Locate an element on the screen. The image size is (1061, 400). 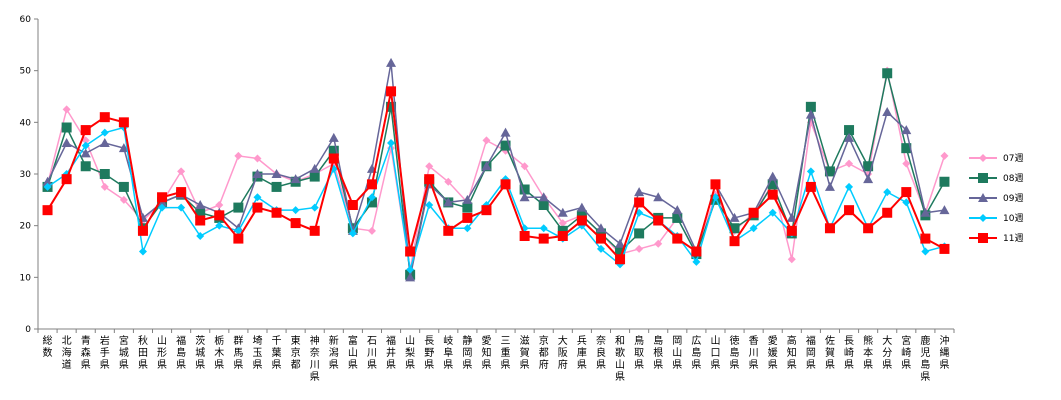
y-tick-label: 40 is located at coordinates (26, 123).